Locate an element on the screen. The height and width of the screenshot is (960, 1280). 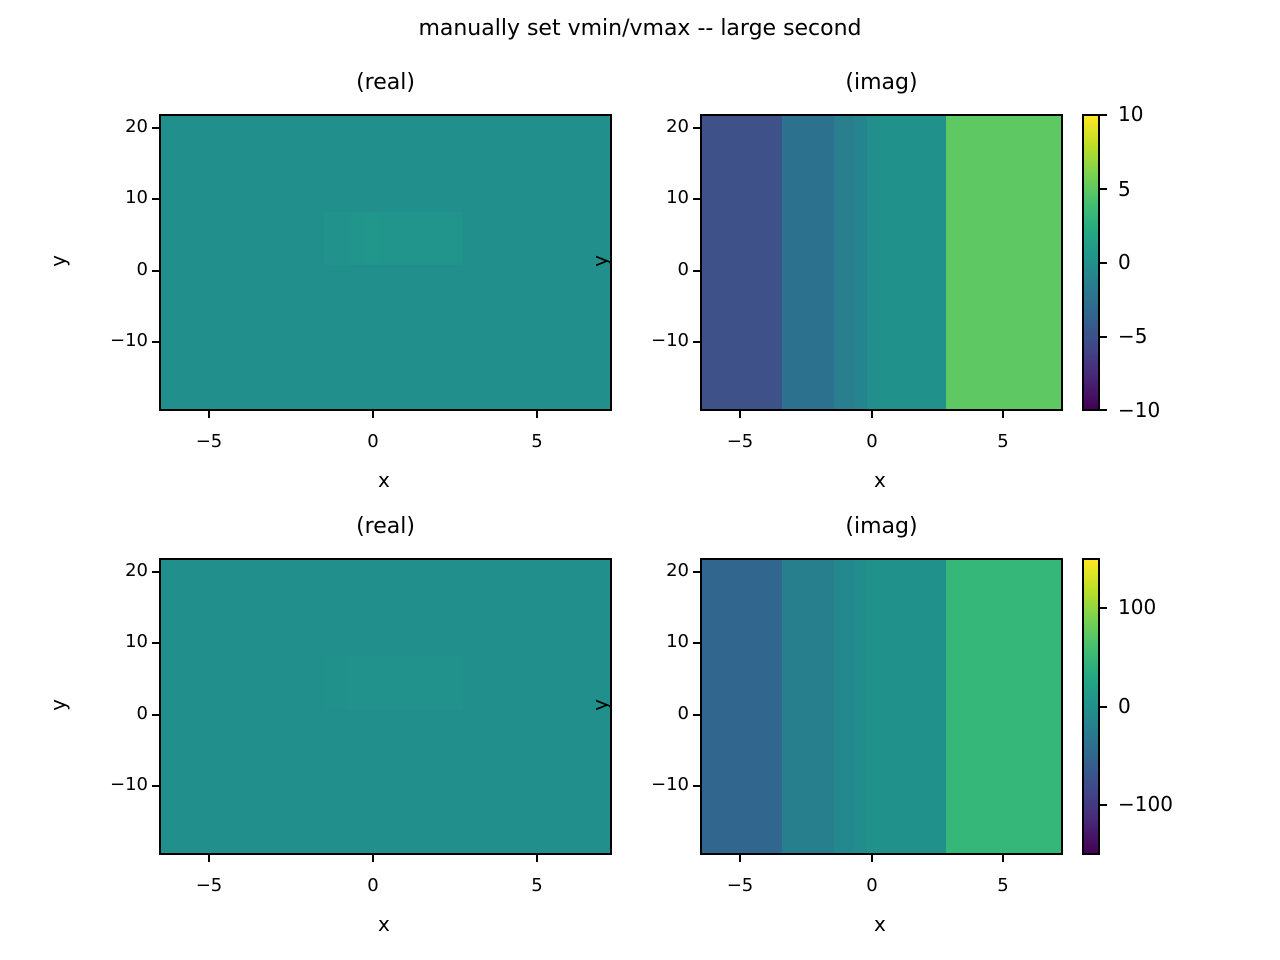
colorbar-tick-label: 0 is located at coordinates (1124, 262).